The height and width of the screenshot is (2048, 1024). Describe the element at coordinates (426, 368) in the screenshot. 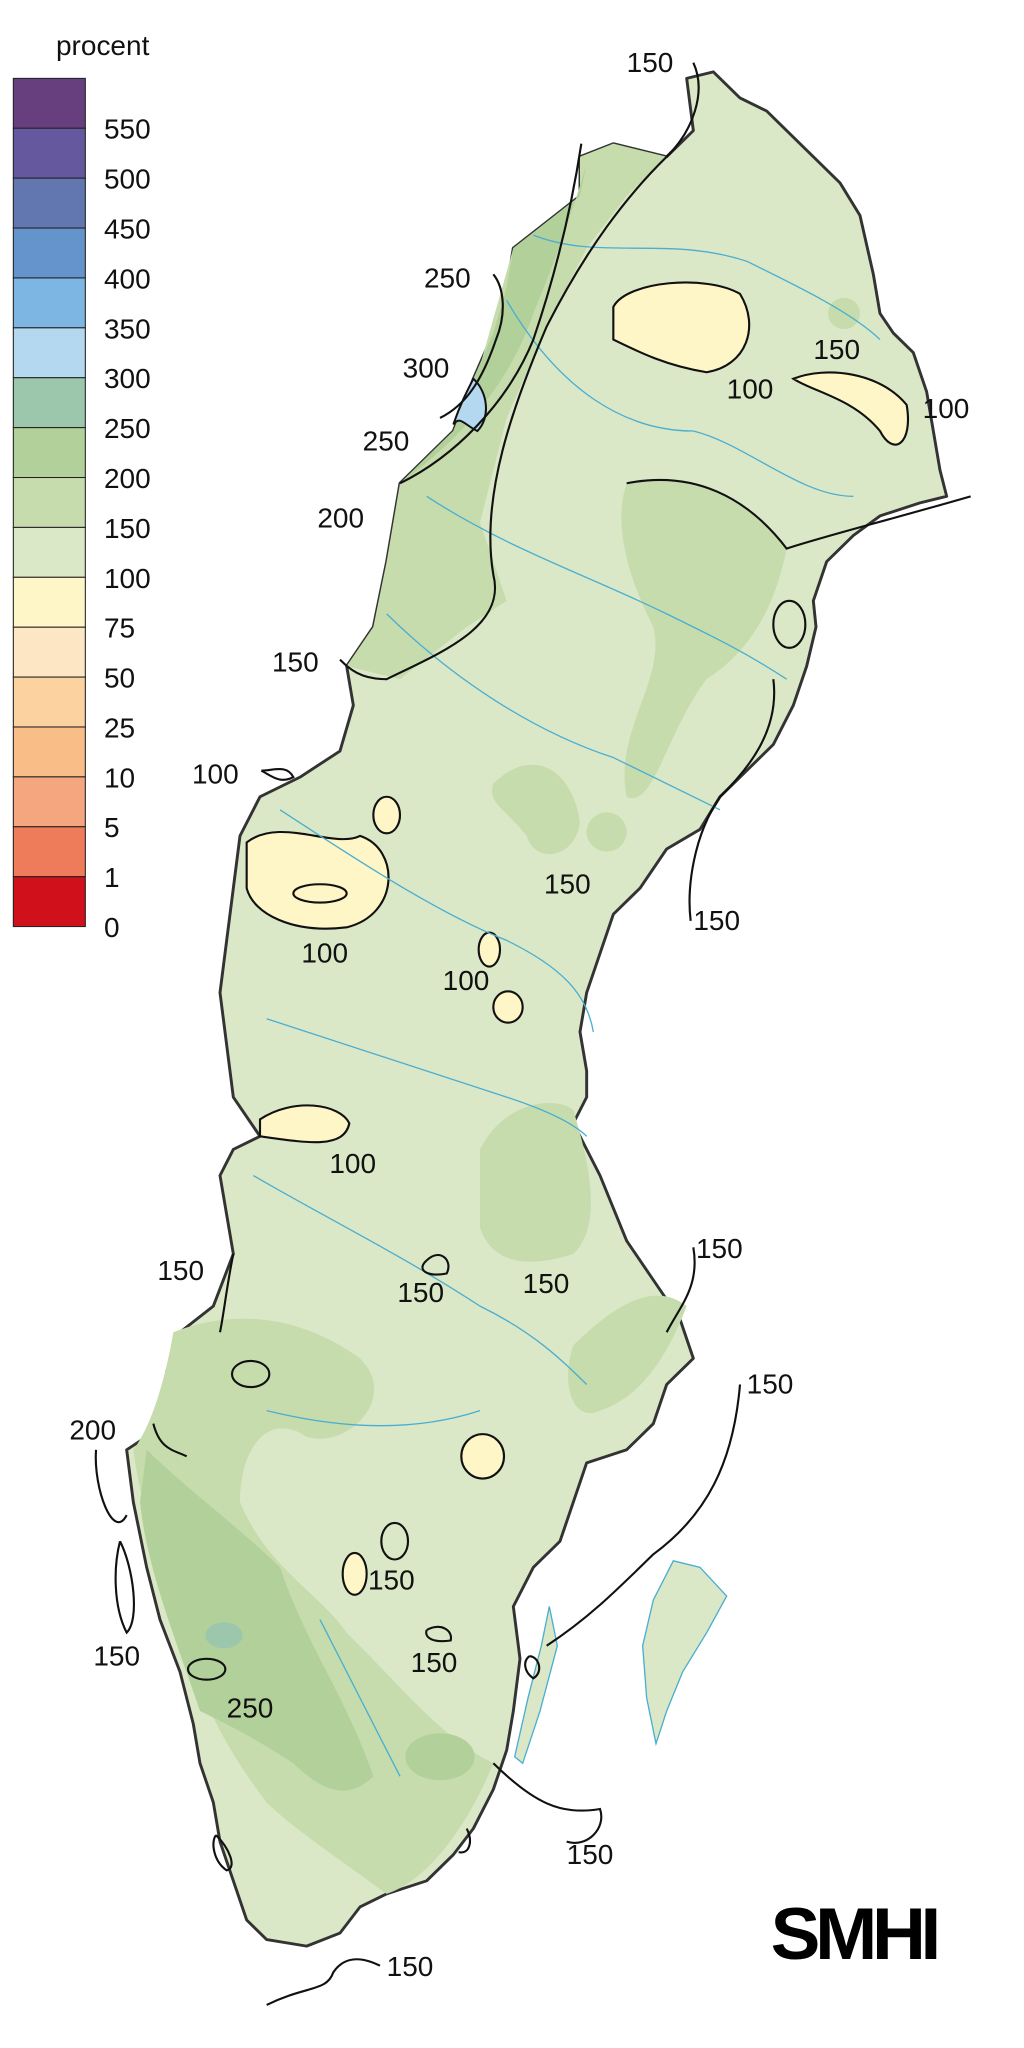

I see `contour-label: 300` at that location.